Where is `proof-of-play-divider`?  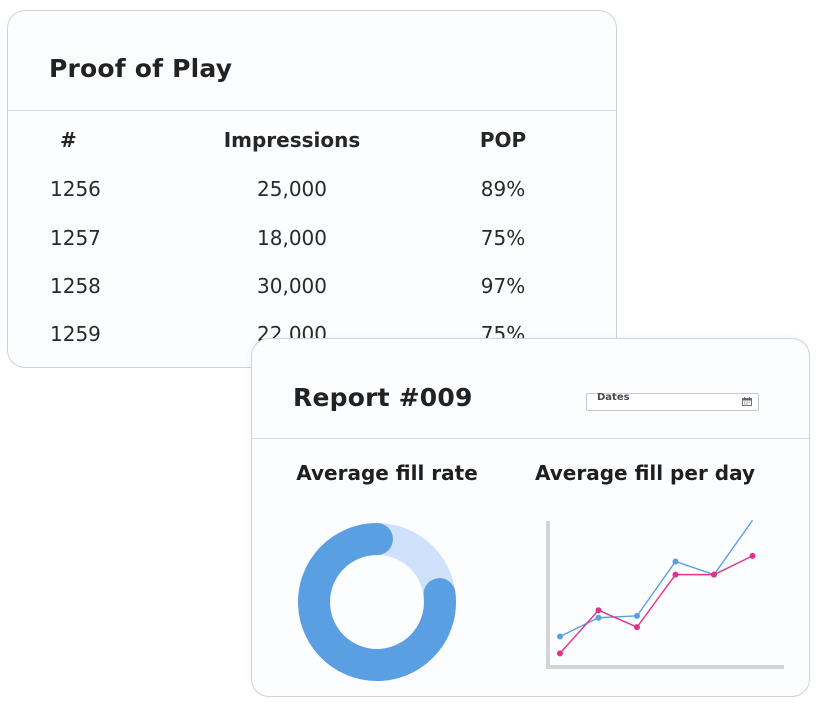 proof-of-play-divider is located at coordinates (312, 110).